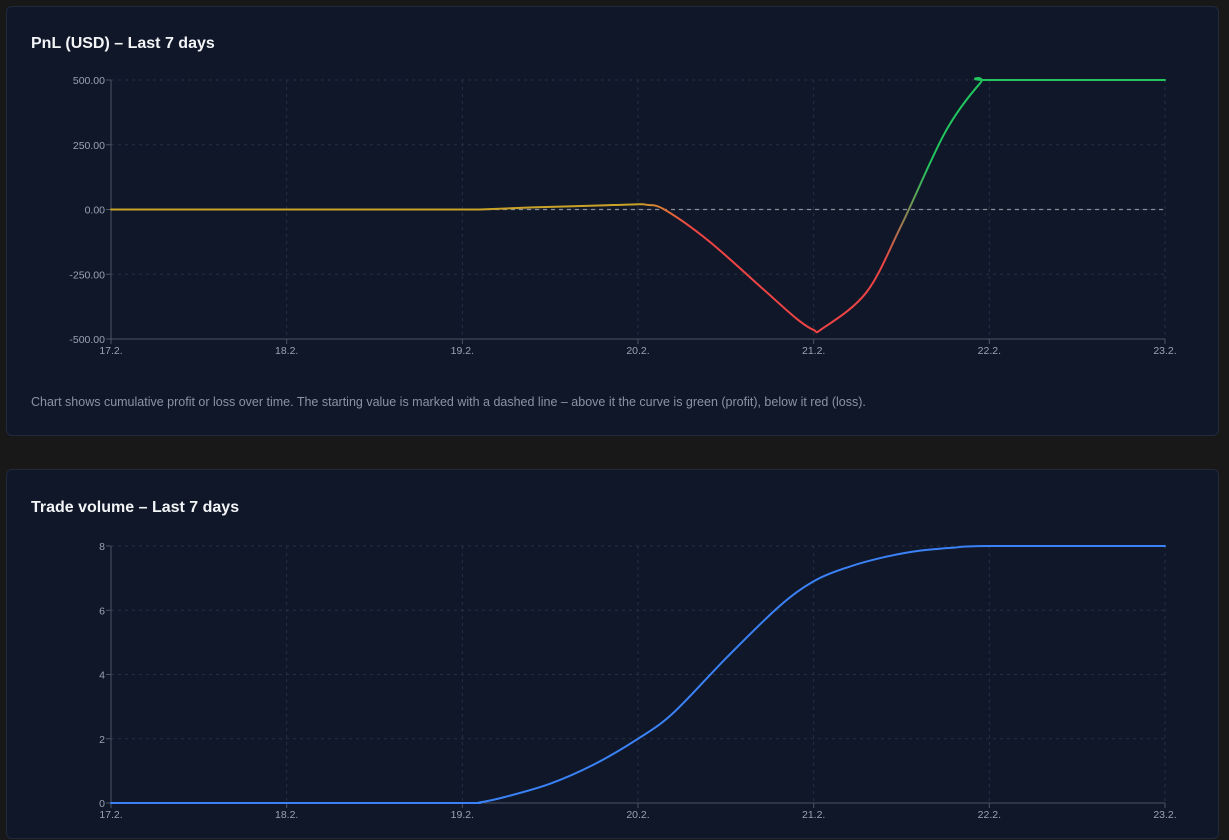 The height and width of the screenshot is (840, 1229). Describe the element at coordinates (286, 351) in the screenshot. I see `pnl-x-tick-label: 18.2.` at that location.